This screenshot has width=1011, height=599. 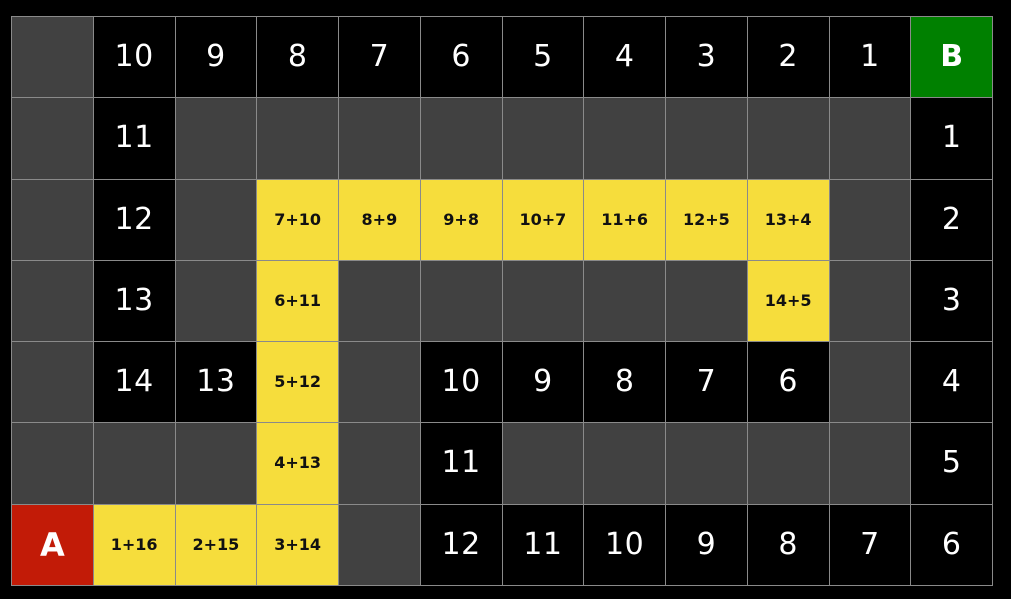 I want to click on grid-cell-distance: 14, so click(x=134, y=382).